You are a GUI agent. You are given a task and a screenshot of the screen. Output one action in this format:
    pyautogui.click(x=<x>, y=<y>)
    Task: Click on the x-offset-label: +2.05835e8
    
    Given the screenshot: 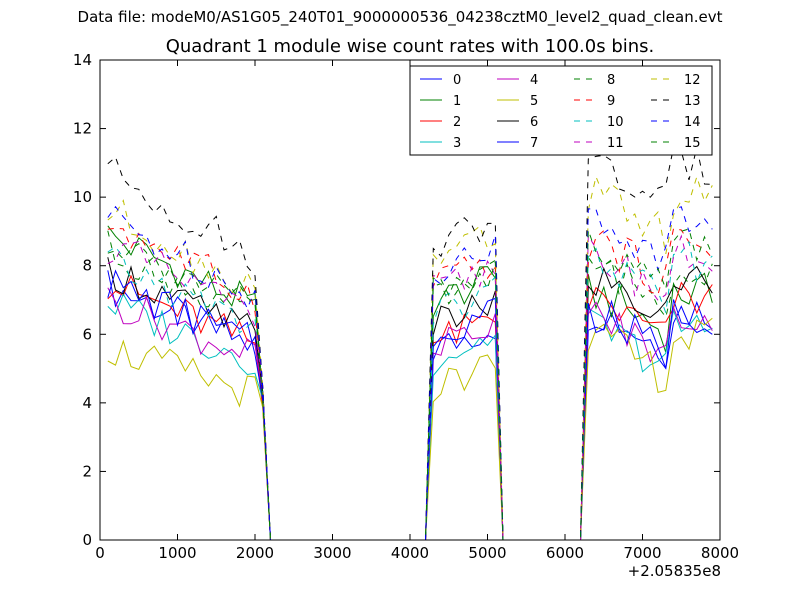 What is the action you would take?
    pyautogui.click(x=674, y=571)
    